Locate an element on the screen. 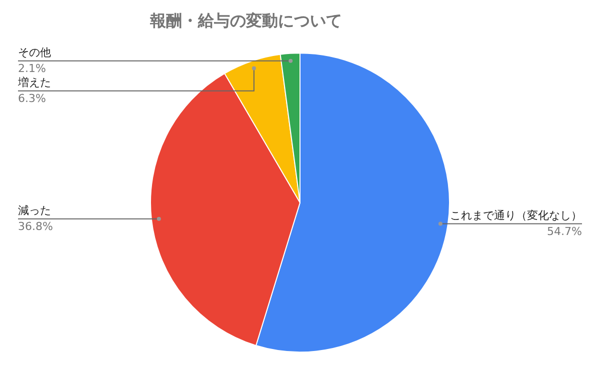 The width and height of the screenshot is (600, 371). data-label: 6.3% is located at coordinates (32, 99).